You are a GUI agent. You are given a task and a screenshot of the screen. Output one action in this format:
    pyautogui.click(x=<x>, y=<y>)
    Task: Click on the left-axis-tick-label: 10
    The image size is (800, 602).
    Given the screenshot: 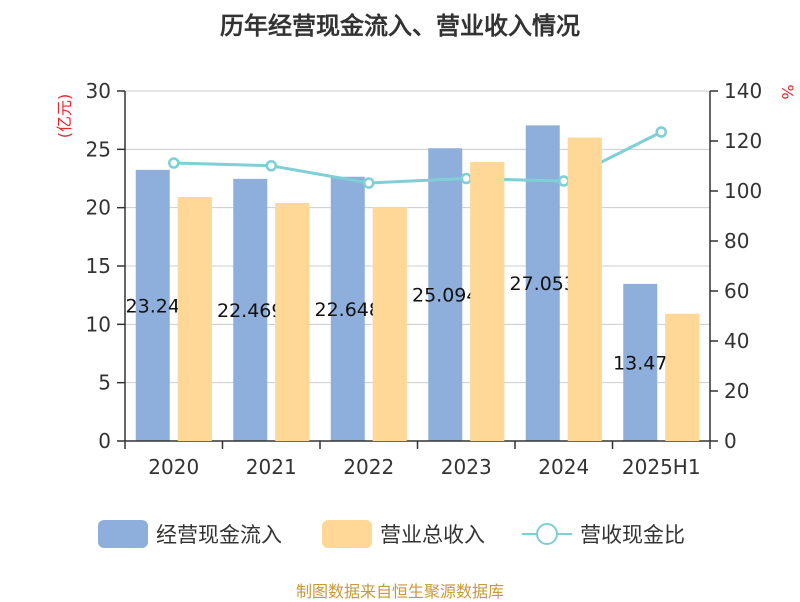 What is the action you would take?
    pyautogui.click(x=98, y=324)
    